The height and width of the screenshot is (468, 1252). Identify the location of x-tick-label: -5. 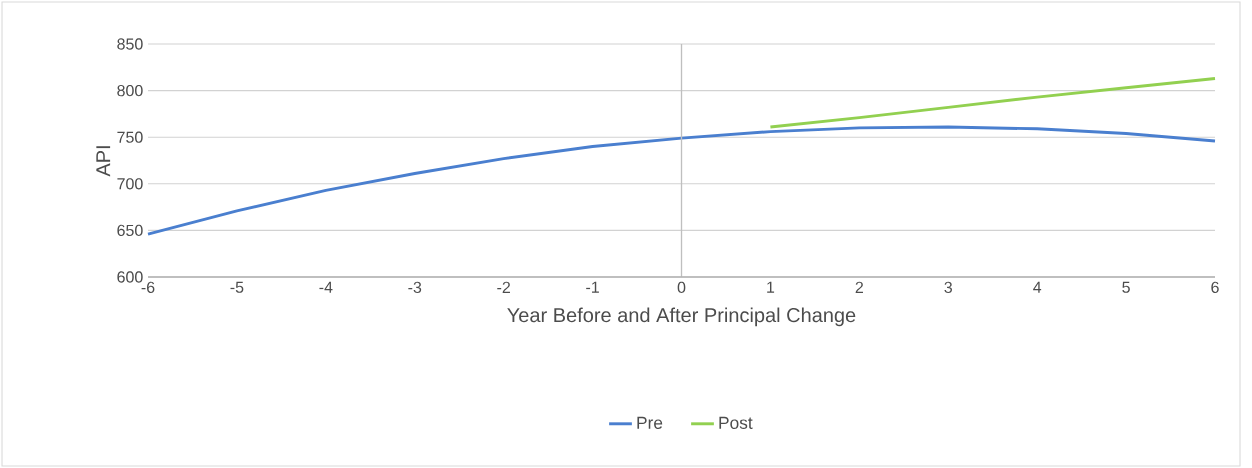
(237, 287).